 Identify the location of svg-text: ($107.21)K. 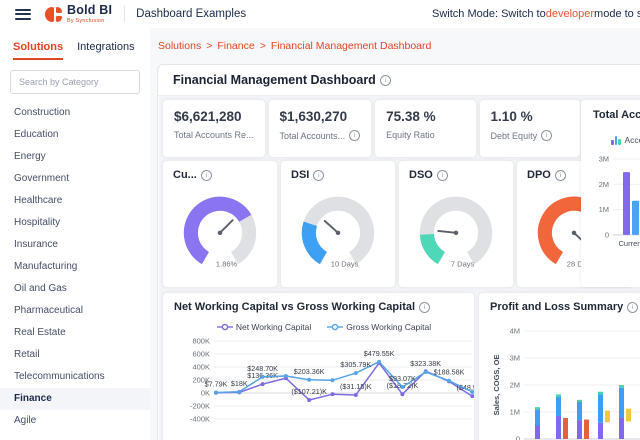
(309, 391).